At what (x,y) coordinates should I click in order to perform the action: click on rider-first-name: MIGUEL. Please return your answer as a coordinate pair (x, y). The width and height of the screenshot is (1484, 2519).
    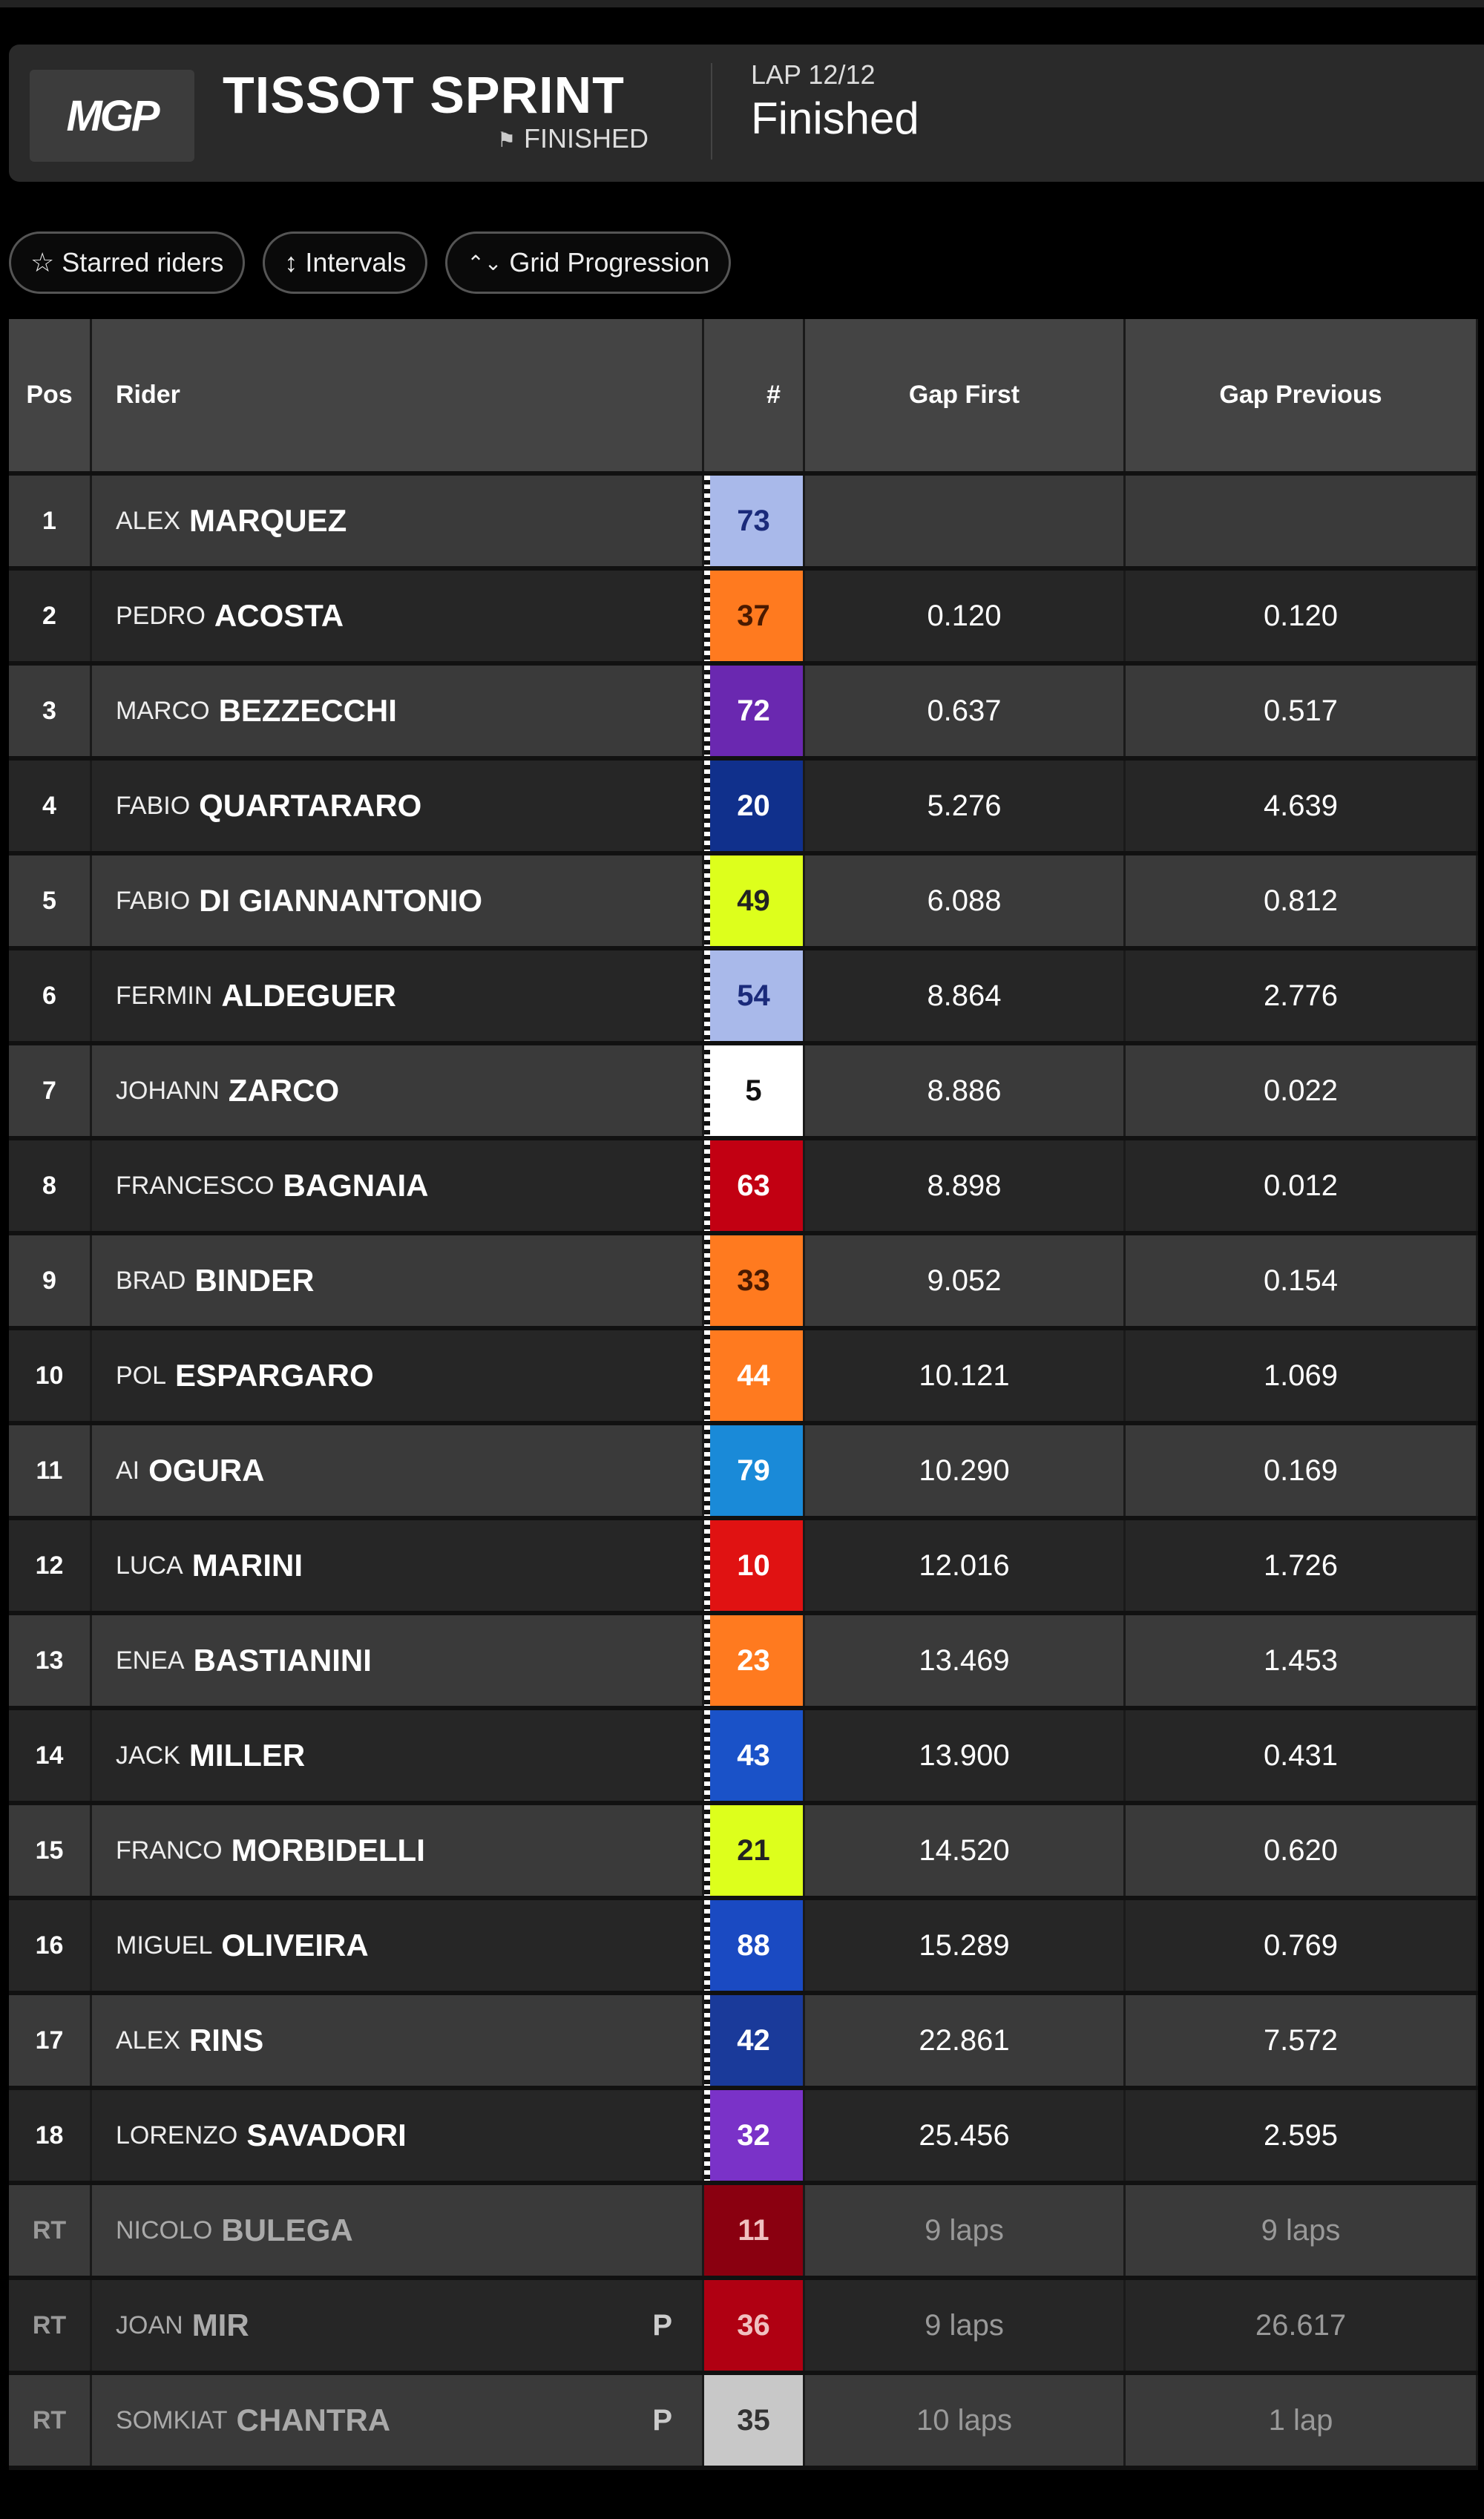
    Looking at the image, I should click on (164, 1946).